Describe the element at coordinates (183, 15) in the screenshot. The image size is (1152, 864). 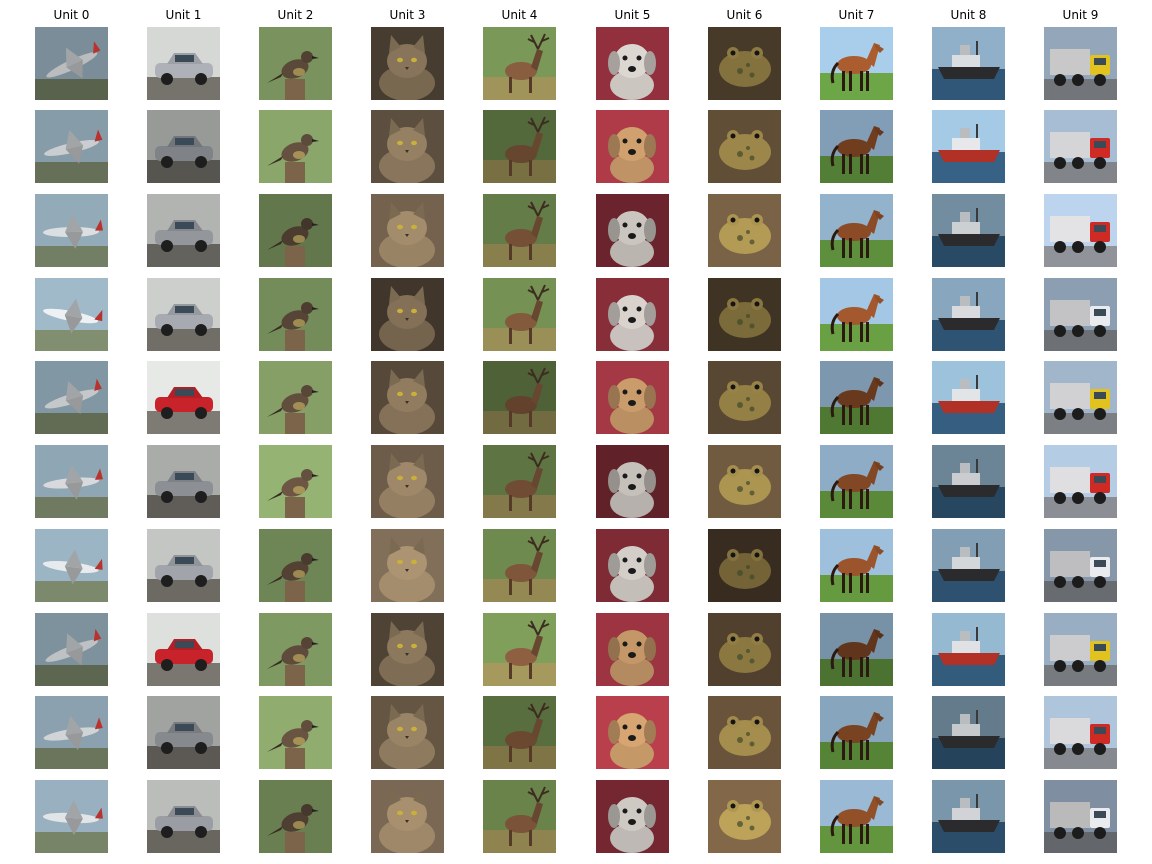
I see `column-title-unit-1: Unit 1` at that location.